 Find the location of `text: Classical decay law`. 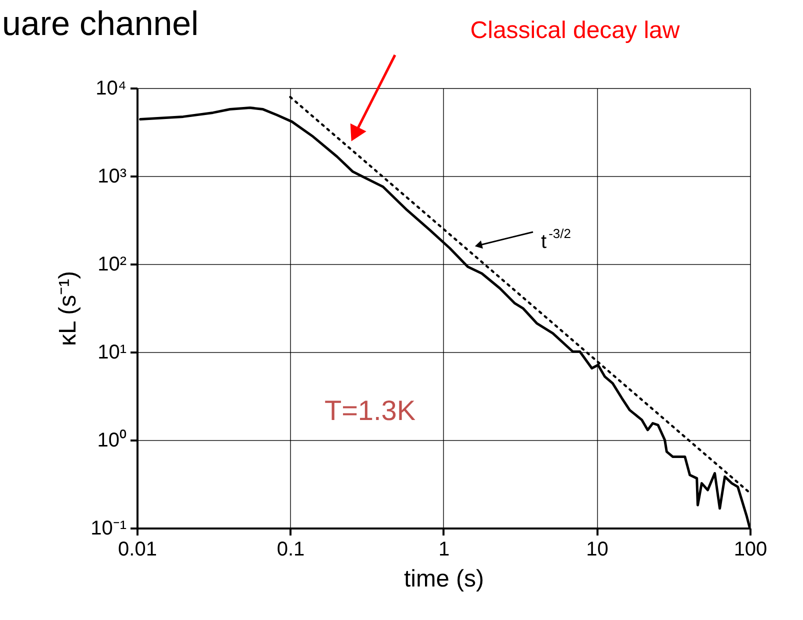

text: Classical decay law is located at coordinates (575, 30).